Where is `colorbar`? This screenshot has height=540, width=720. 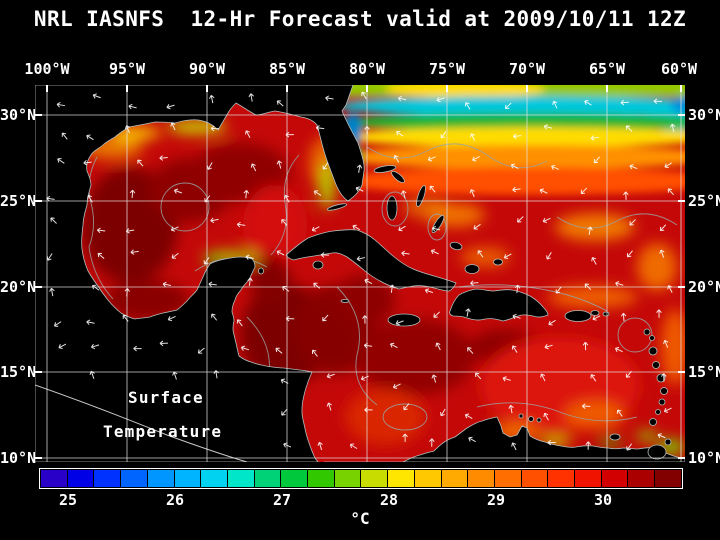 colorbar is located at coordinates (361, 478).